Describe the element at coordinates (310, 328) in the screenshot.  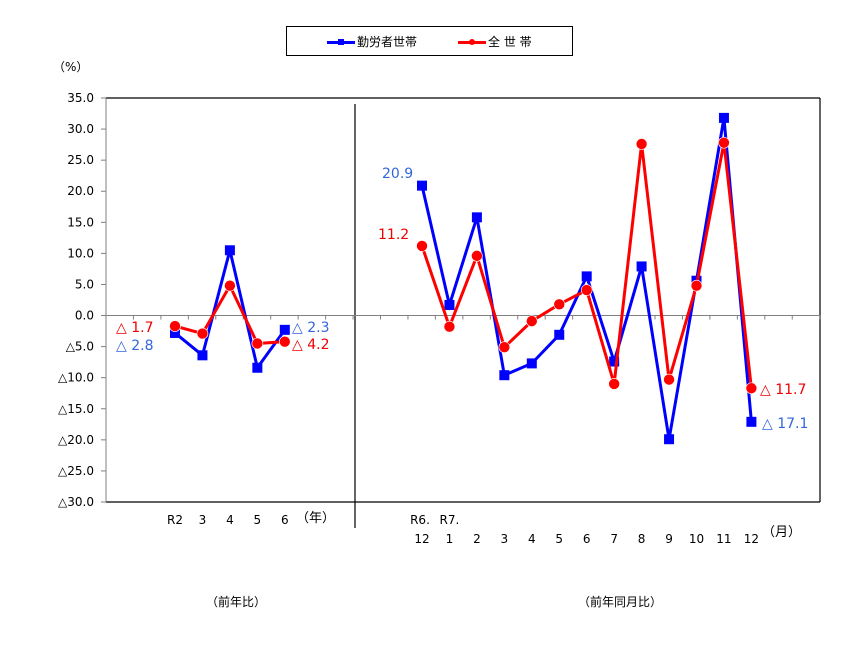
I see `data-label: △ 2.3` at that location.